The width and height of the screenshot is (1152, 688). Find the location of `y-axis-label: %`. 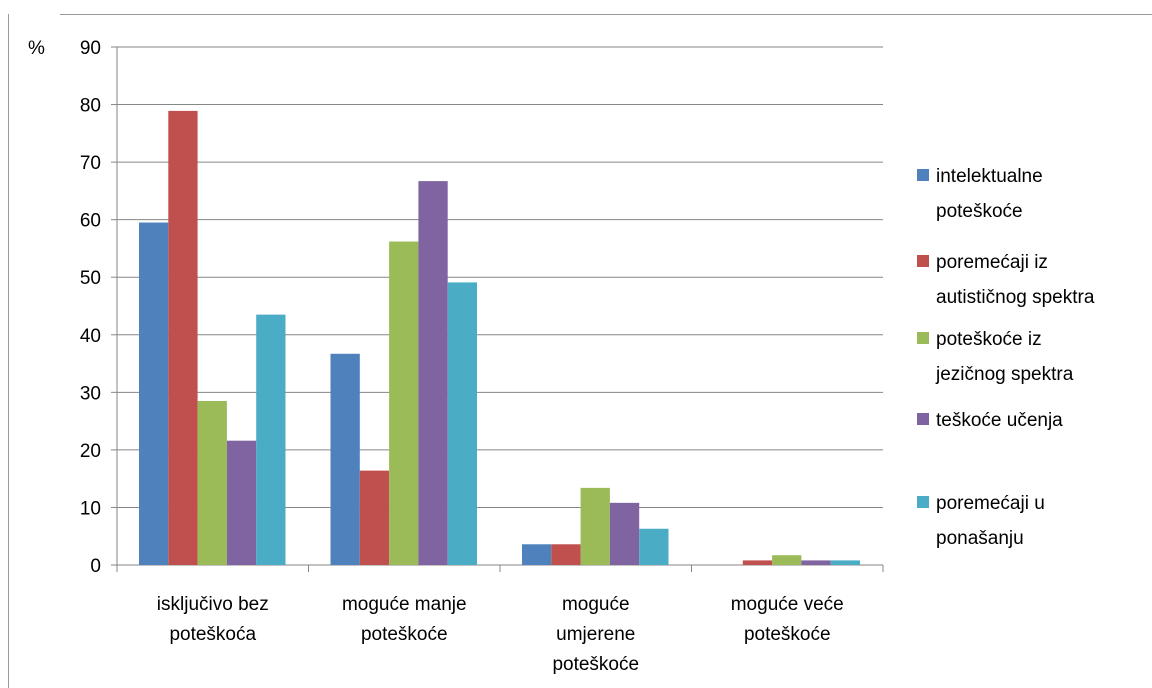

y-axis-label: % is located at coordinates (36, 48).